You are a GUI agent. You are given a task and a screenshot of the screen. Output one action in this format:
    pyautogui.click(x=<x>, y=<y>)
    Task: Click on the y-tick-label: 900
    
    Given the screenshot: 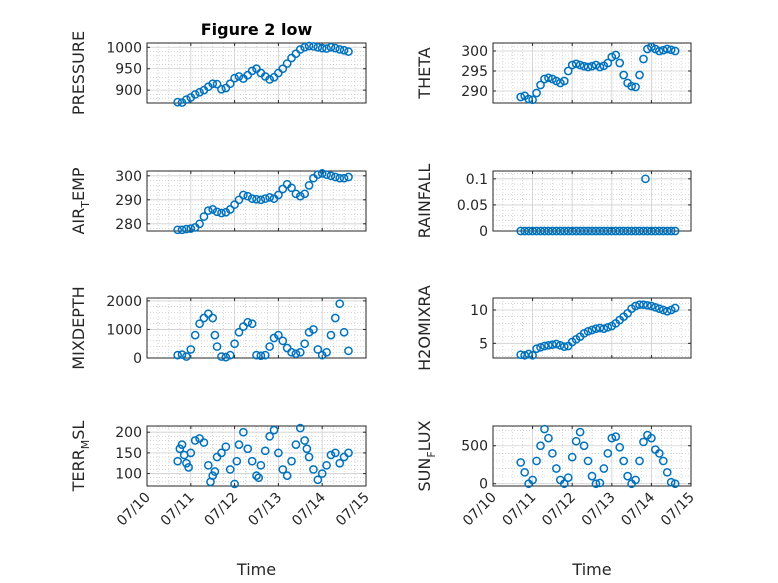 What is the action you would take?
    pyautogui.click(x=128, y=91)
    